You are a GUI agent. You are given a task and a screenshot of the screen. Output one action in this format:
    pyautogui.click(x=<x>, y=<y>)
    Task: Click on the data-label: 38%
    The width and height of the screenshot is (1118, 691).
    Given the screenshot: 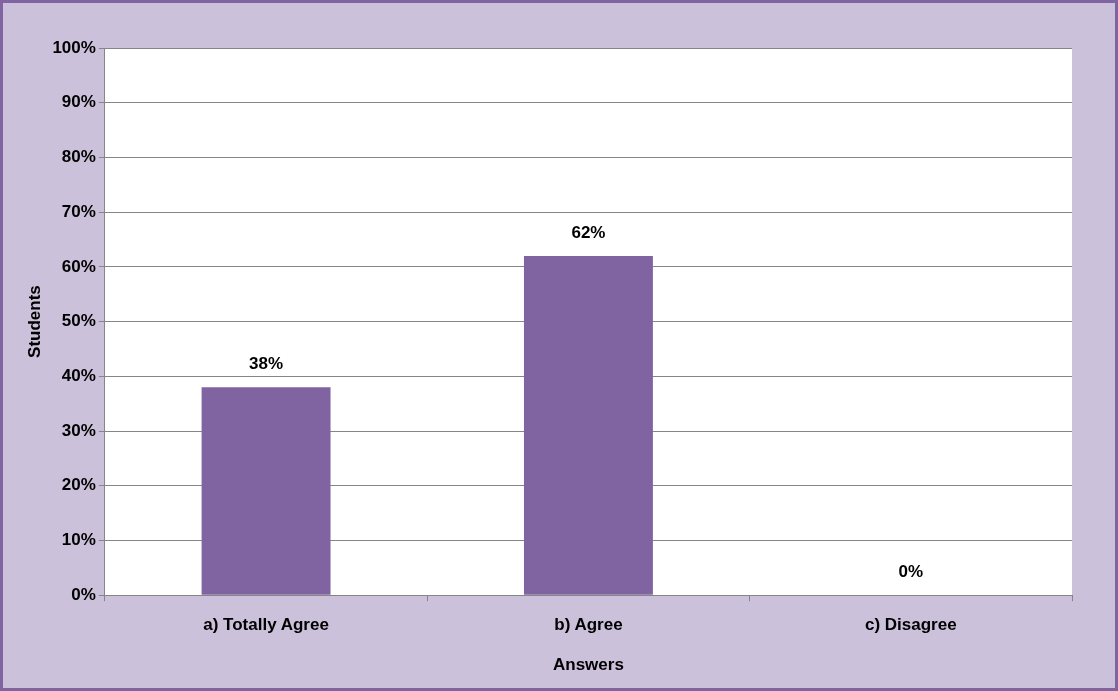 What is the action you would take?
    pyautogui.click(x=266, y=364)
    